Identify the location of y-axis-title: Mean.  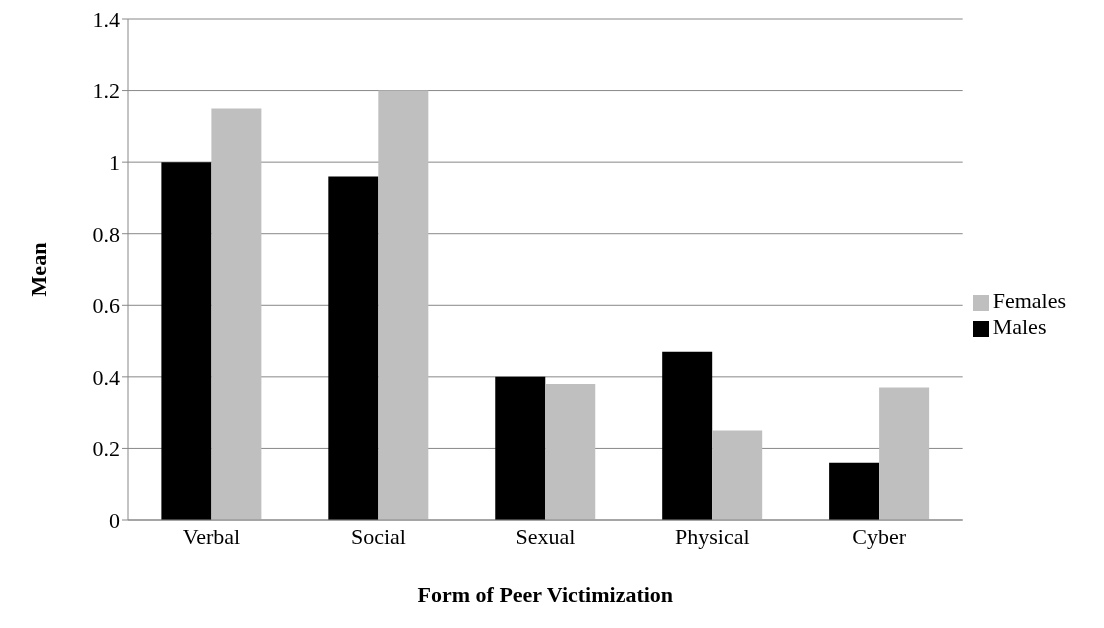
(38, 269).